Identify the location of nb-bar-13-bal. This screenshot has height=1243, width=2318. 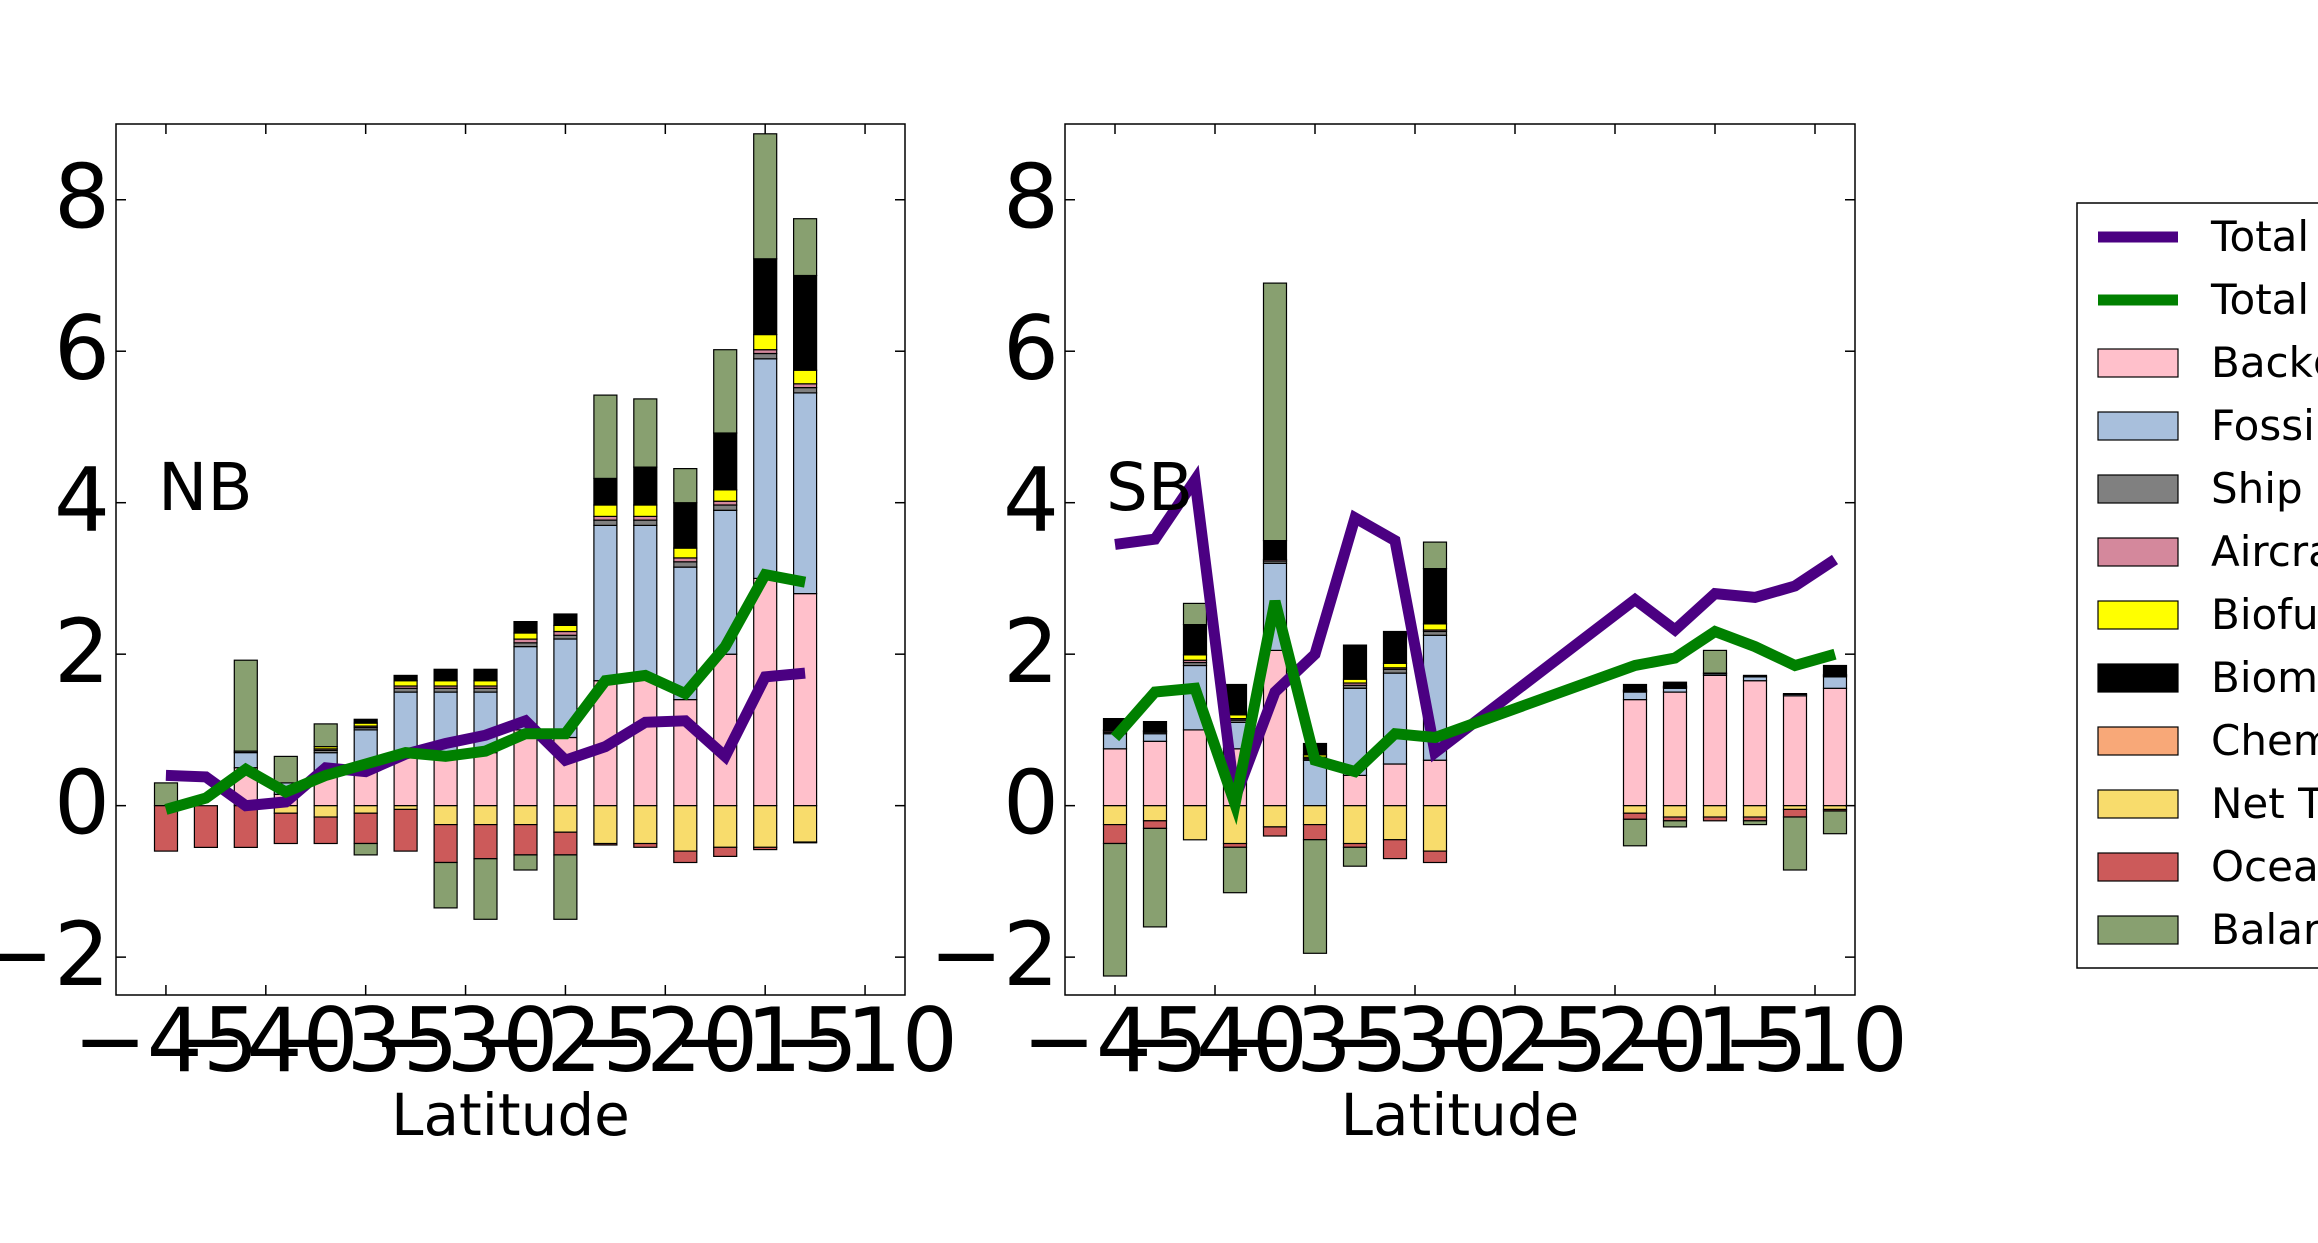
(685, 486).